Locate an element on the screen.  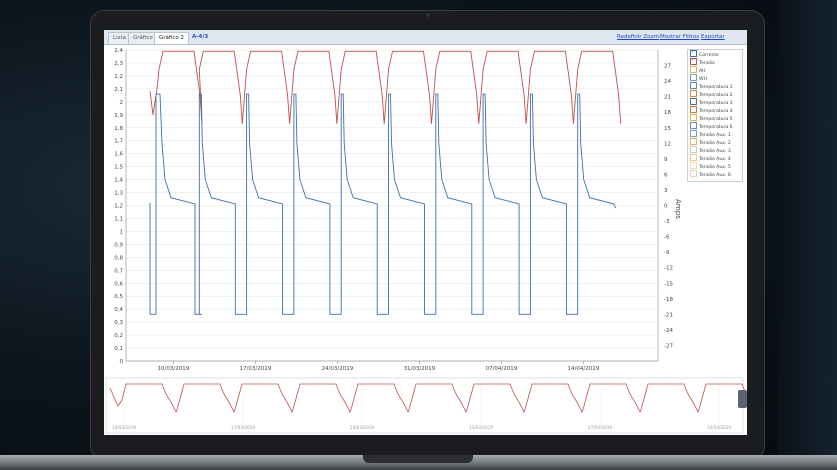
legend-label: Tensão Aux. 4 is located at coordinates (715, 159).